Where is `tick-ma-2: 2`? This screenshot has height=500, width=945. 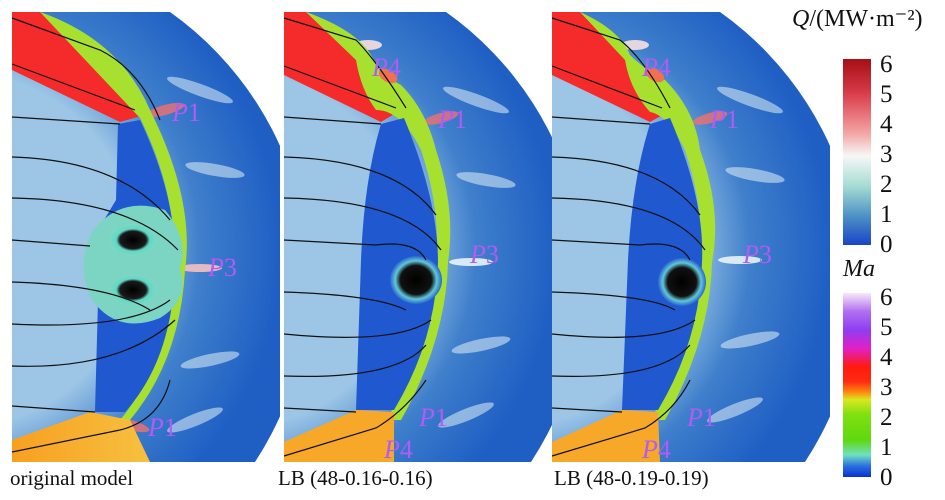
tick-ma-2: 2 is located at coordinates (886, 417).